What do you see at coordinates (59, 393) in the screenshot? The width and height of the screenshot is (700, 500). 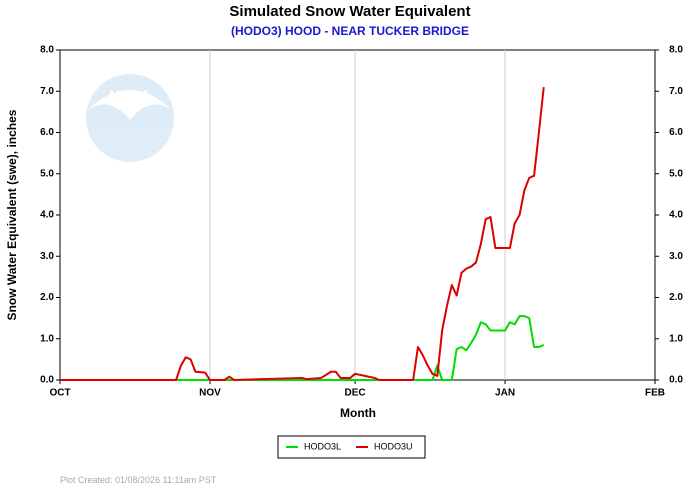 I see `x-tick-label: OCT` at bounding box center [59, 393].